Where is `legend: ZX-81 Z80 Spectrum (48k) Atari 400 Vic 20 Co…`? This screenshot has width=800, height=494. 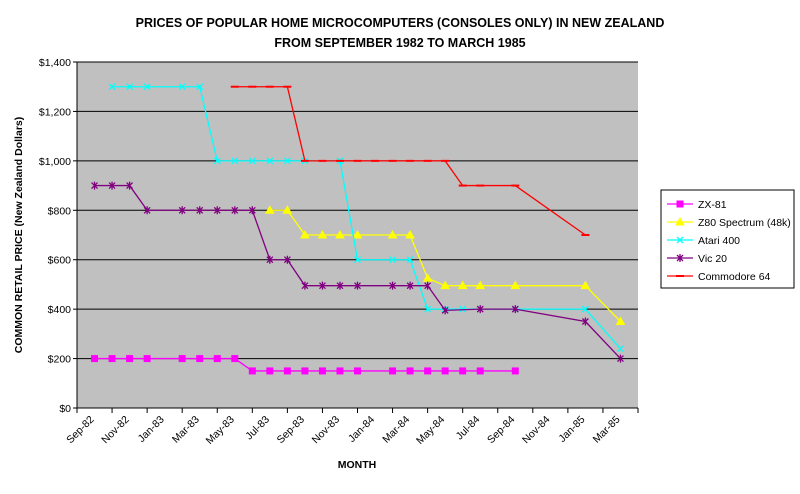
legend: ZX-81 Z80 Spectrum (48k) Atari 400 Vic 20 Co… is located at coordinates (729, 241).